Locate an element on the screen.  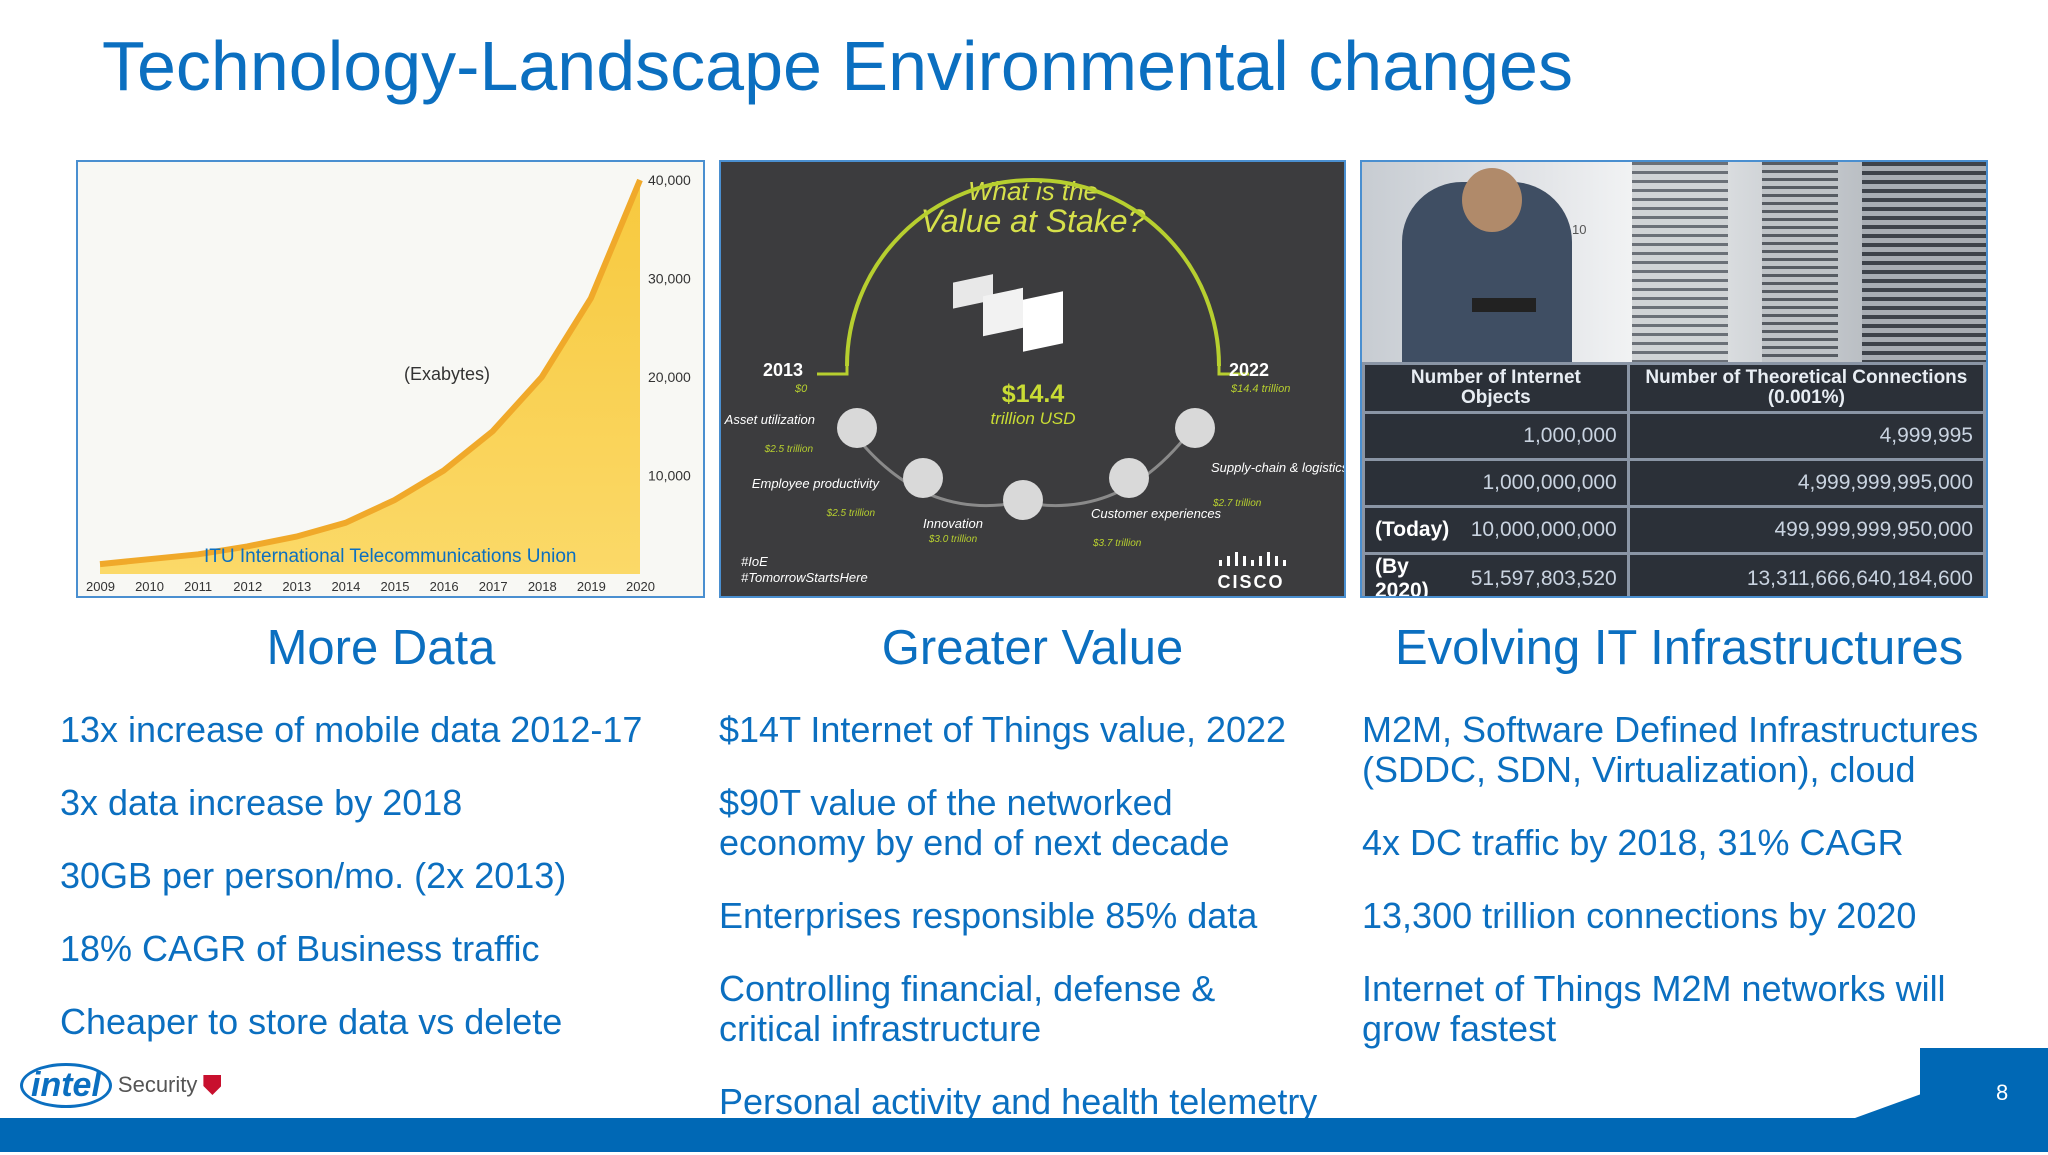
x-tick-label: 2012 is located at coordinates (247, 586).